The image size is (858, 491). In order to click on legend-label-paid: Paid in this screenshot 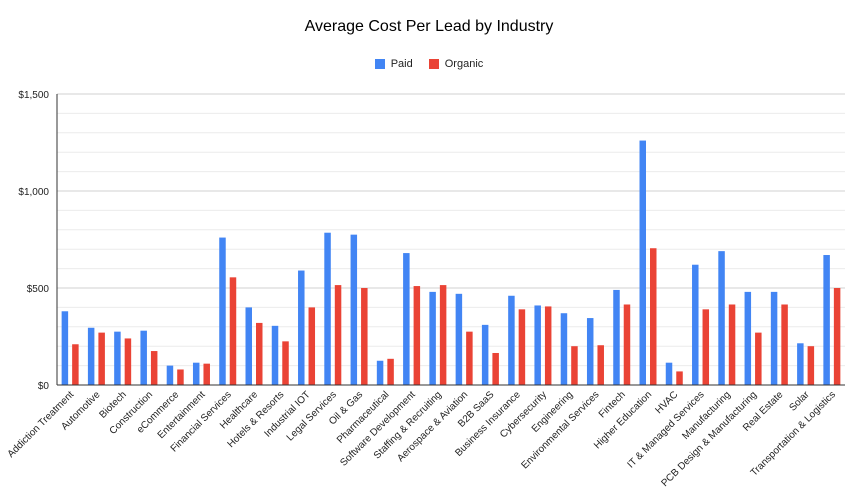, I will do `click(401, 64)`.